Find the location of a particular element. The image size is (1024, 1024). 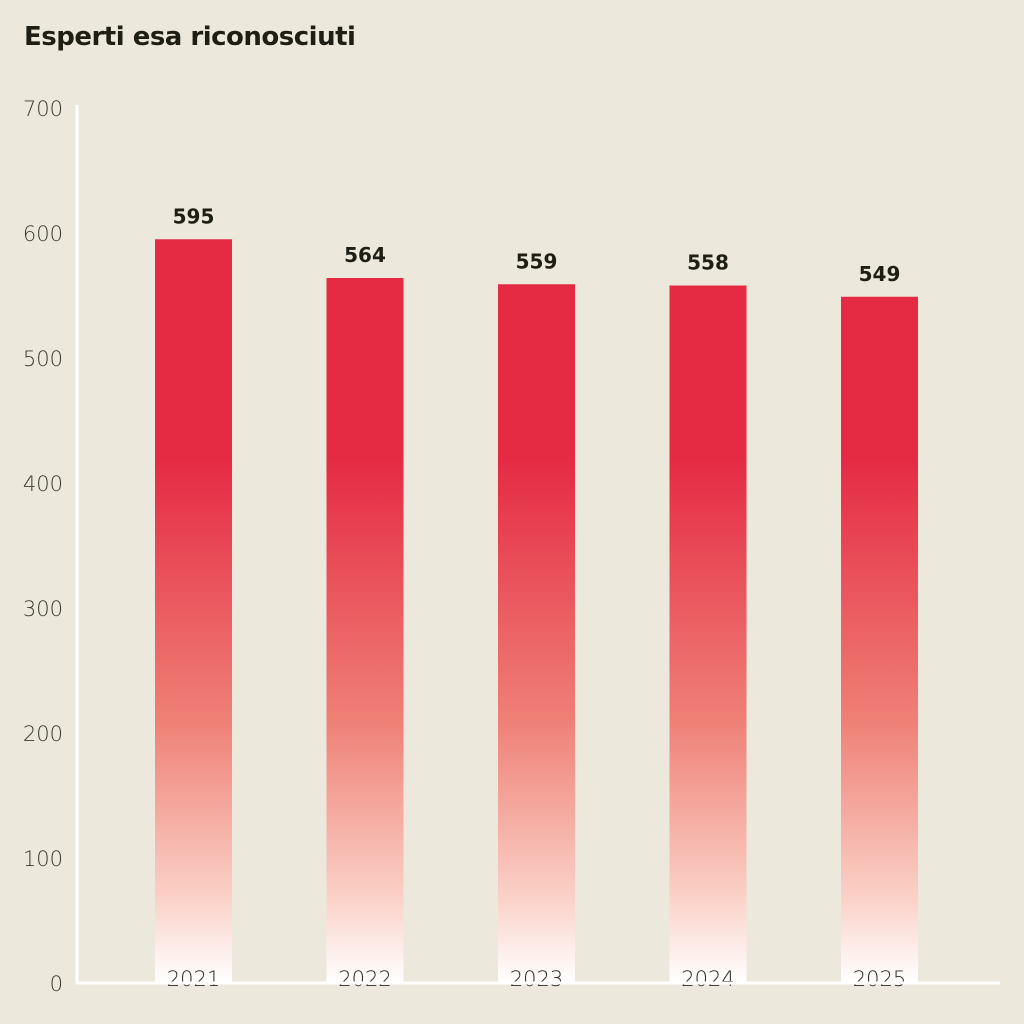

data-label: 558 is located at coordinates (708, 263).